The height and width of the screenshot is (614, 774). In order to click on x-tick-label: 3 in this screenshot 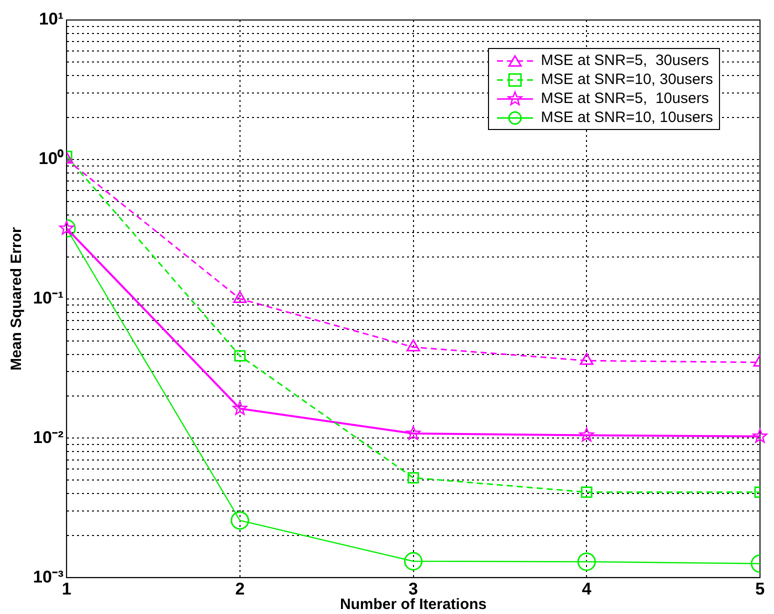, I will do `click(413, 588)`.